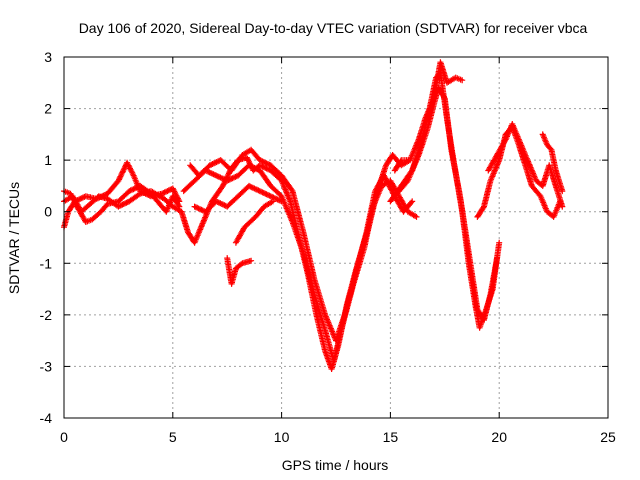 Image resolution: width=640 pixels, height=480 pixels. Describe the element at coordinates (46, 418) in the screenshot. I see `y-tick-label: -4` at that location.